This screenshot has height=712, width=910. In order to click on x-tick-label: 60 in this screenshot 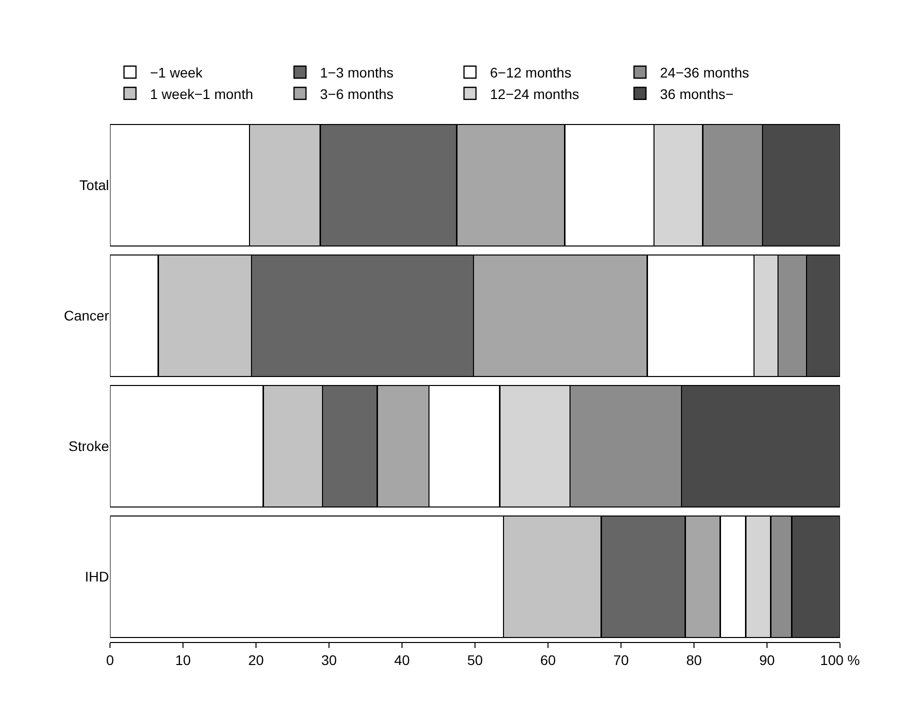, I will do `click(548, 660)`.